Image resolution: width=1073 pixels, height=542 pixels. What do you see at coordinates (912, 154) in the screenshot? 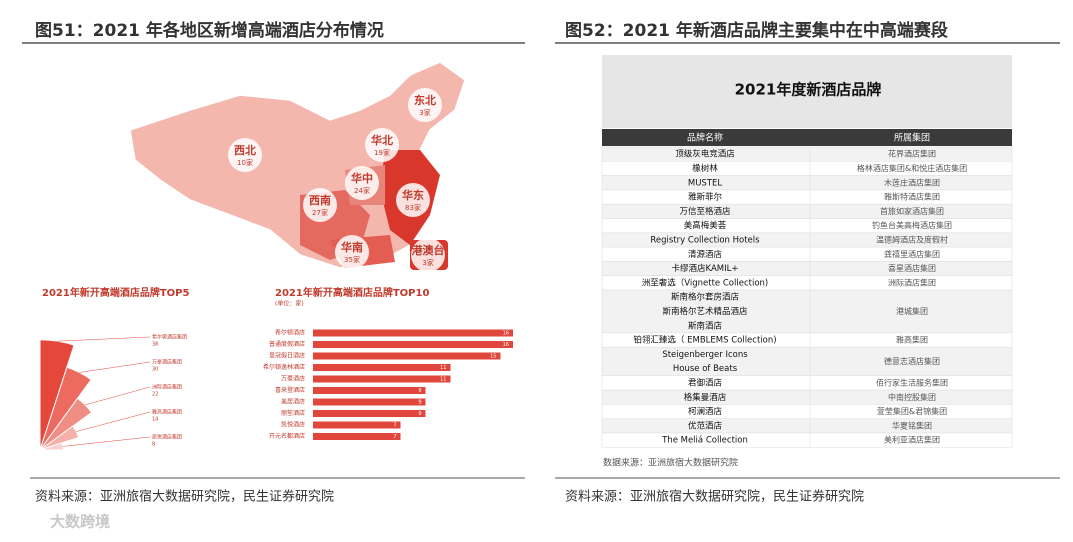
I see `group-cell: 花界酒店集团` at bounding box center [912, 154].